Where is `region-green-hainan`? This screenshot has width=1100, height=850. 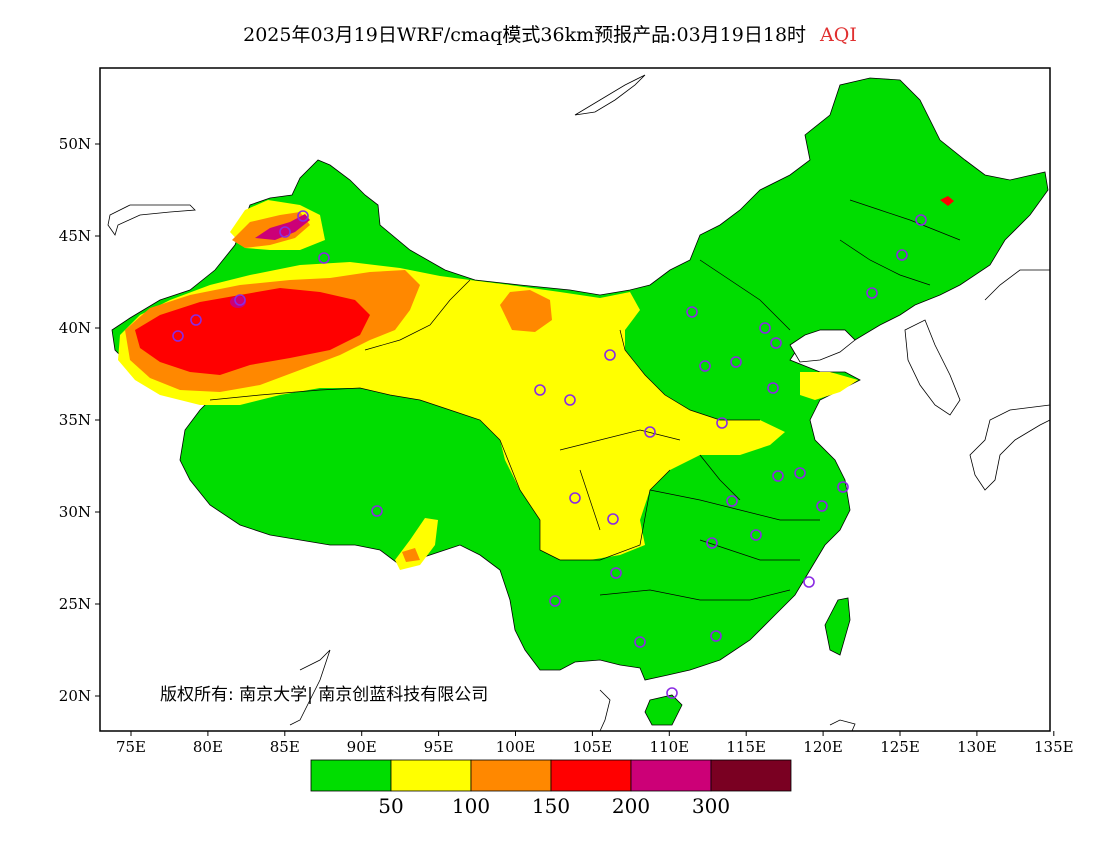 region-green-hainan is located at coordinates (663, 710).